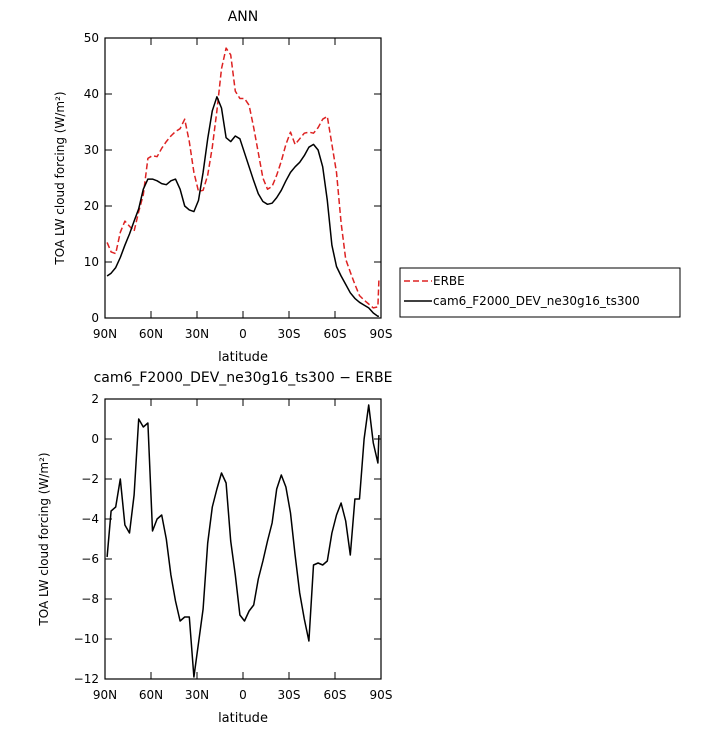  What do you see at coordinates (449, 281) in the screenshot?
I see `legend-erbe-label: ERBE` at bounding box center [449, 281].